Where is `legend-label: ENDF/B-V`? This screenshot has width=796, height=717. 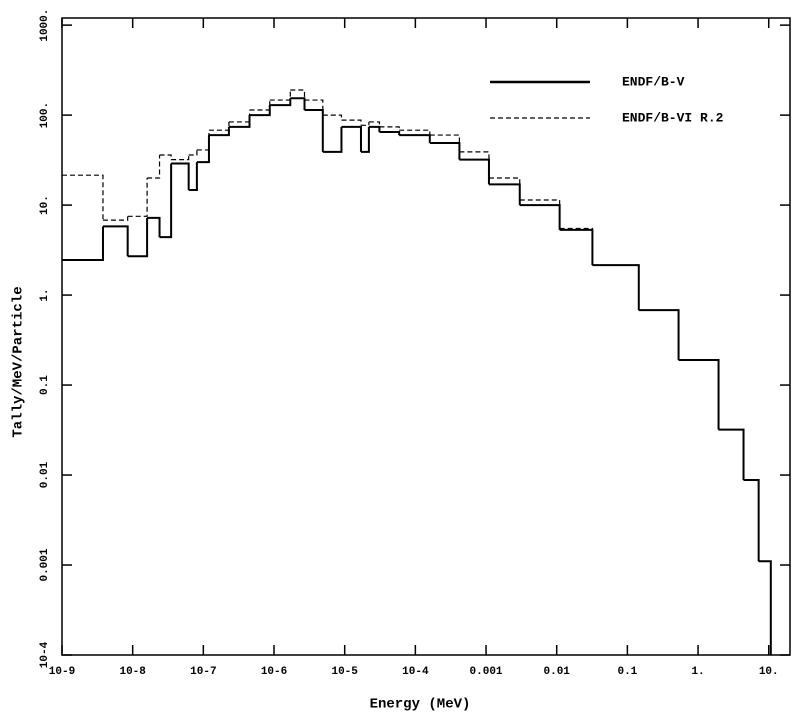 legend-label: ENDF/B-V is located at coordinates (653, 81).